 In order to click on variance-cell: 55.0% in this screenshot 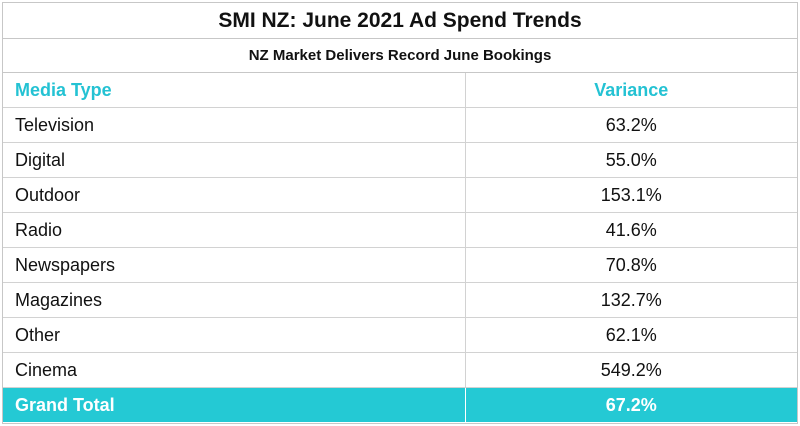, I will do `click(631, 160)`.